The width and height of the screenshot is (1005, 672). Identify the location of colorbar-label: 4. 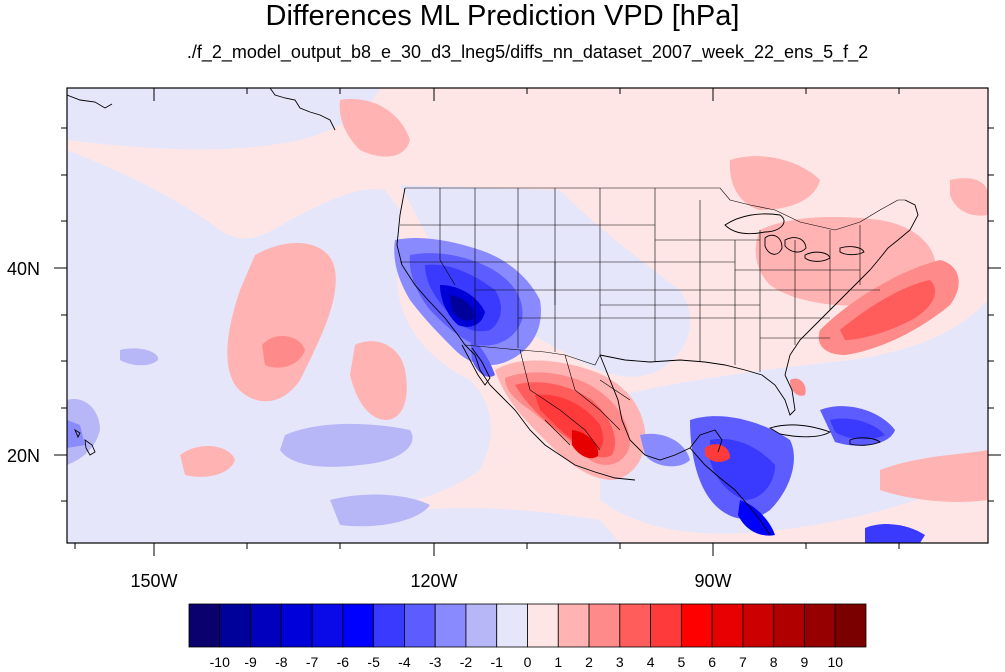
(651, 662).